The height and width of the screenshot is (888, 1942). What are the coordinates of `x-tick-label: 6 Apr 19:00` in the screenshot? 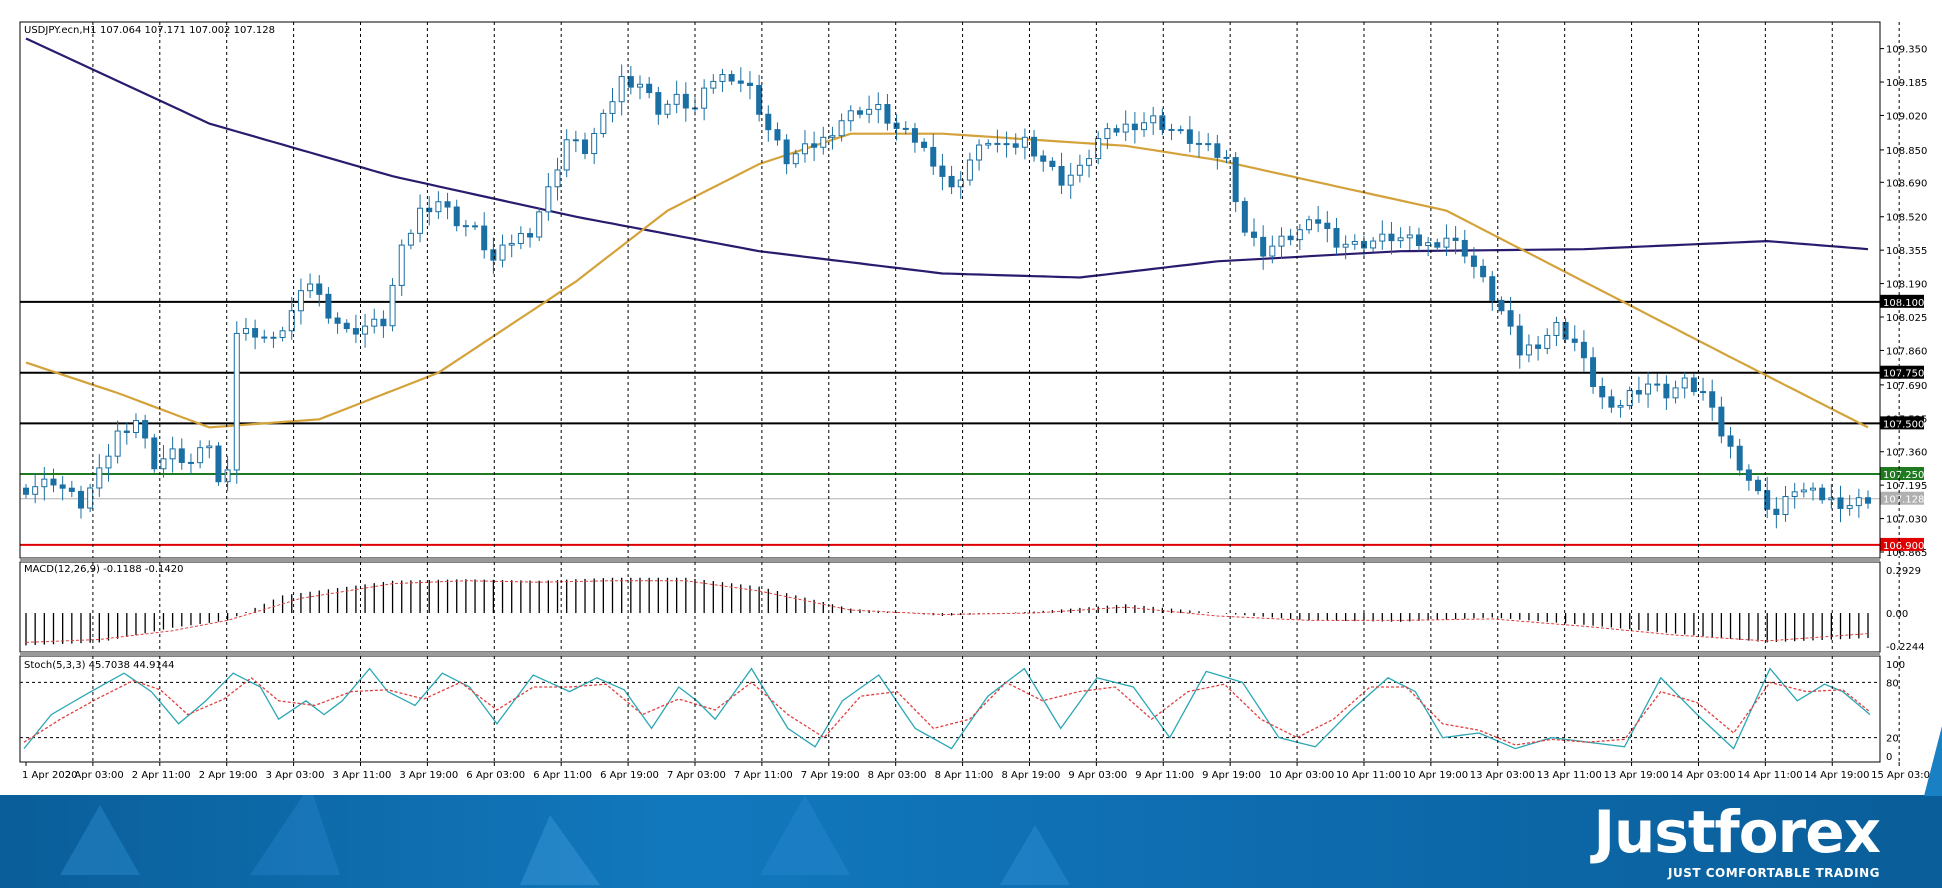 It's located at (629, 775).